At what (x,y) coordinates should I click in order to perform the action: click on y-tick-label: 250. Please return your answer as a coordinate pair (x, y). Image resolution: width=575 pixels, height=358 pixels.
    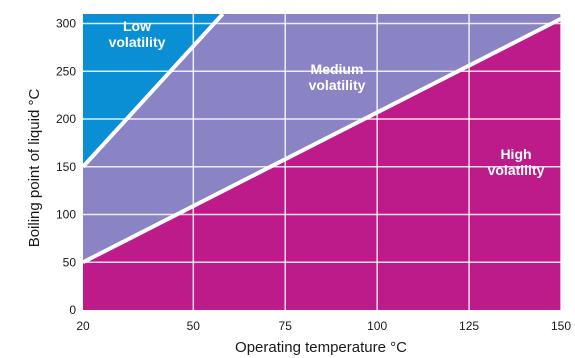
    Looking at the image, I should click on (66, 71).